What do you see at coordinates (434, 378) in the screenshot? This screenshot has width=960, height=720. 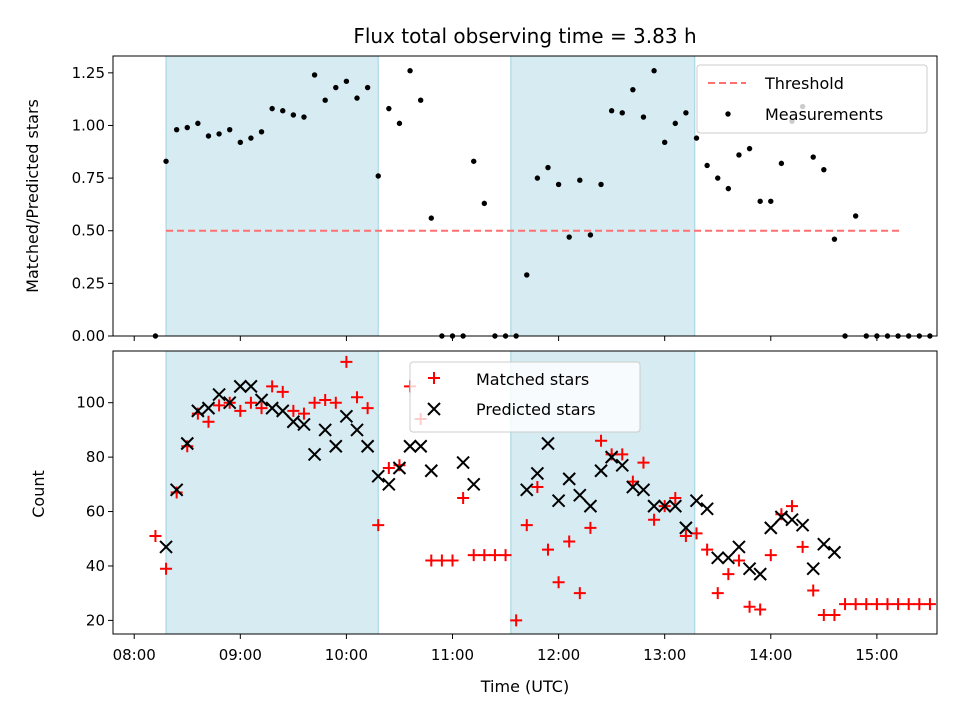 I see `legend-matched-swatch` at bounding box center [434, 378].